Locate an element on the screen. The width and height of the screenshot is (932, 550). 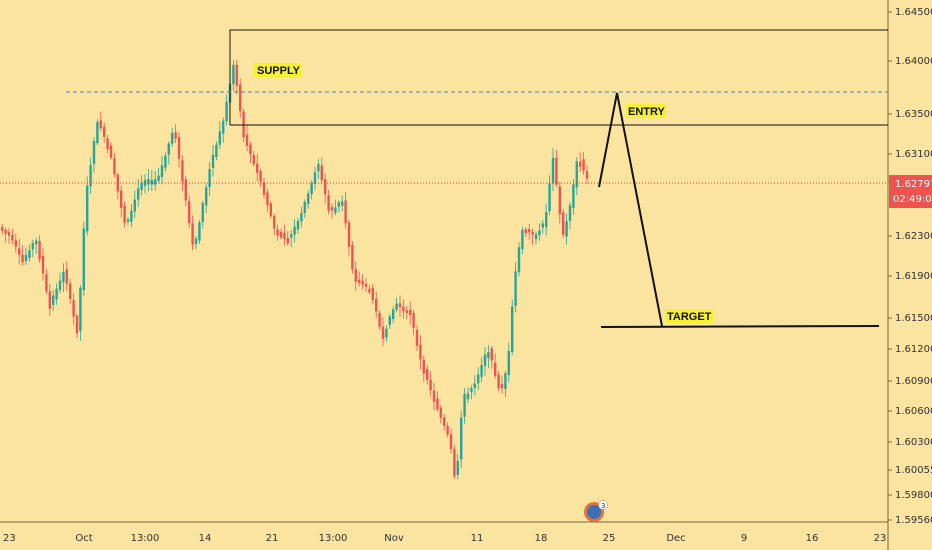
x-tick-label: 18 is located at coordinates (541, 538).